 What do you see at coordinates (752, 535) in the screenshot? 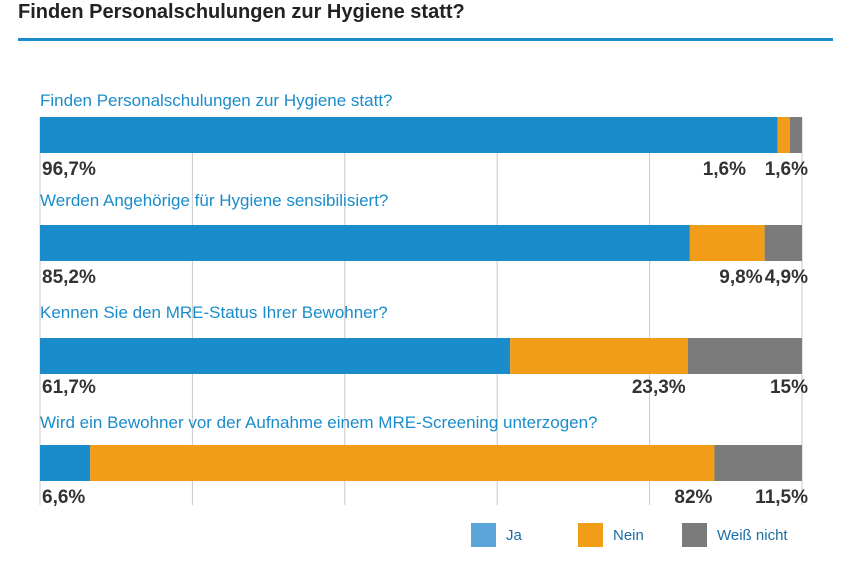
I see `legend-label: Weiß nicht` at bounding box center [752, 535].